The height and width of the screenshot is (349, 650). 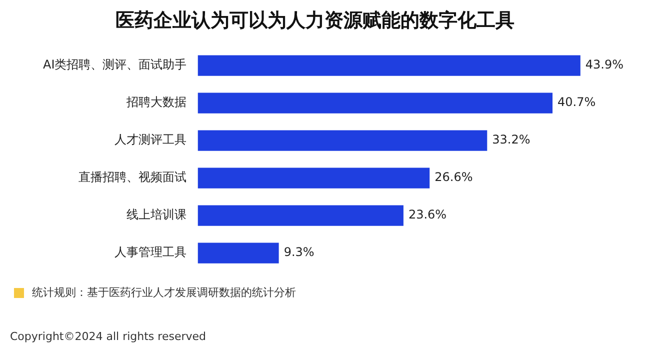 I want to click on text: 统计规则：基于医药行业人才发展调研数据的统计分析, so click(x=164, y=292).